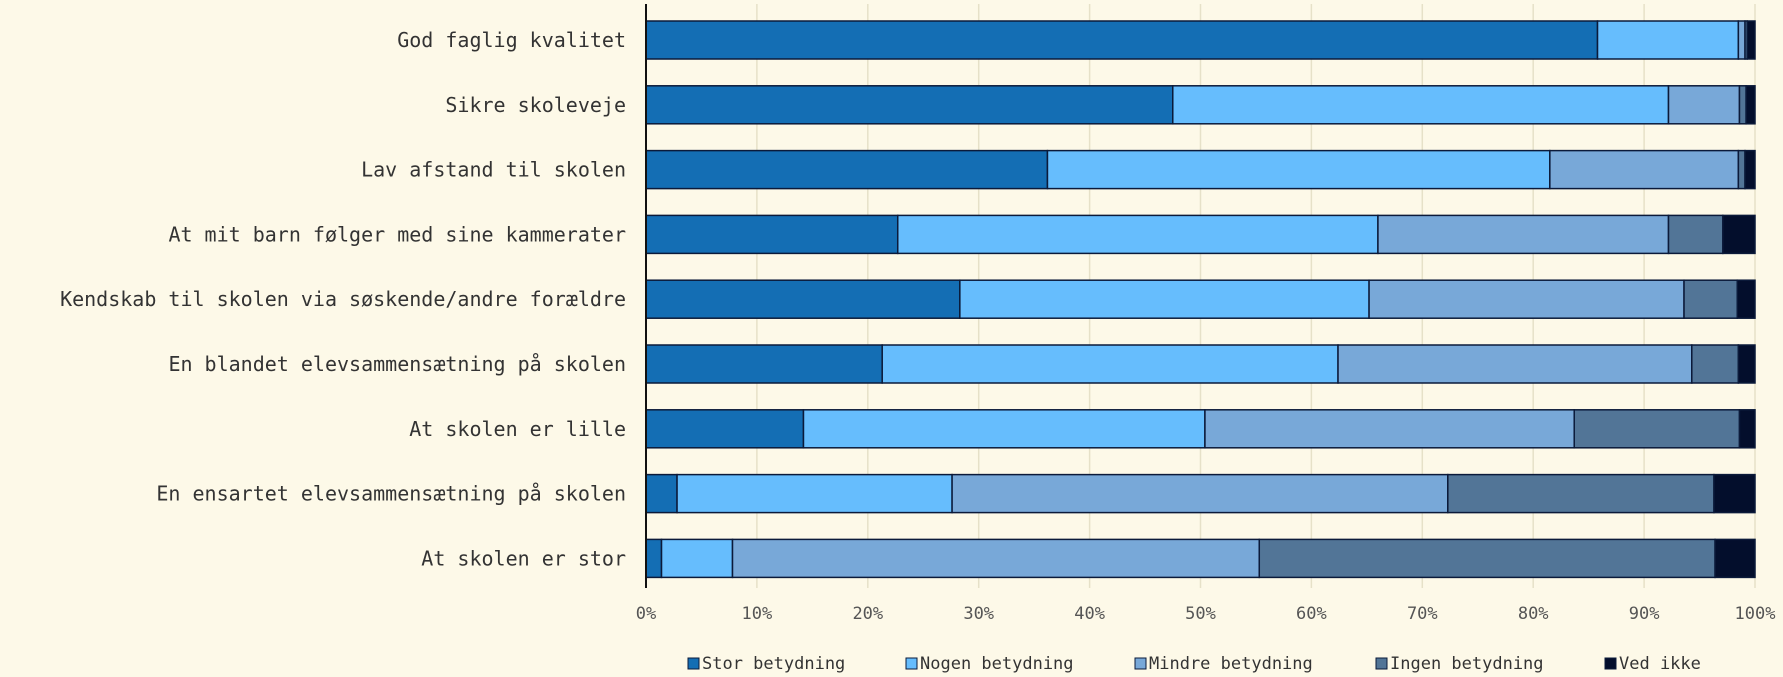 This screenshot has width=1783, height=677. What do you see at coordinates (978, 614) in the screenshot?
I see `x-tick-label: 30%` at bounding box center [978, 614].